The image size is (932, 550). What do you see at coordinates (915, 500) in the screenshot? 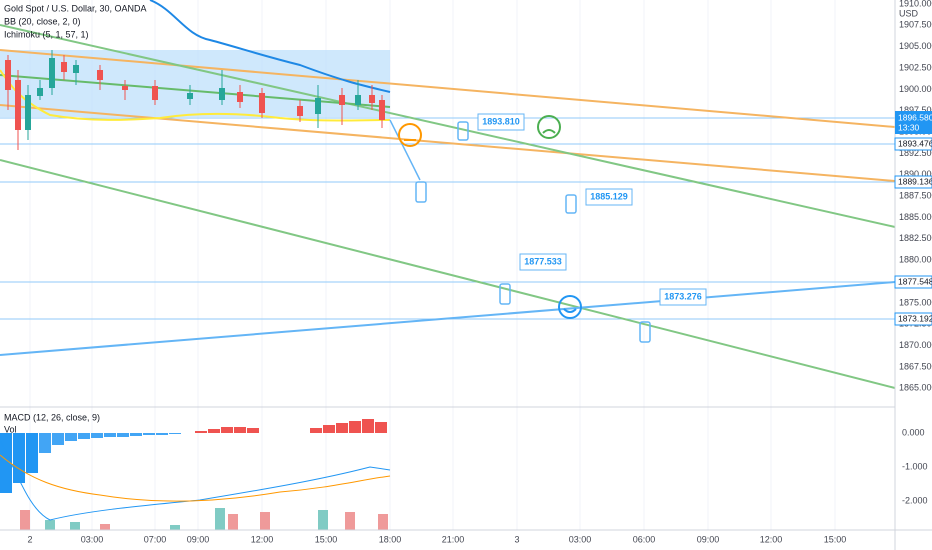
I see `macd-tick-label: -2.000` at bounding box center [915, 500].